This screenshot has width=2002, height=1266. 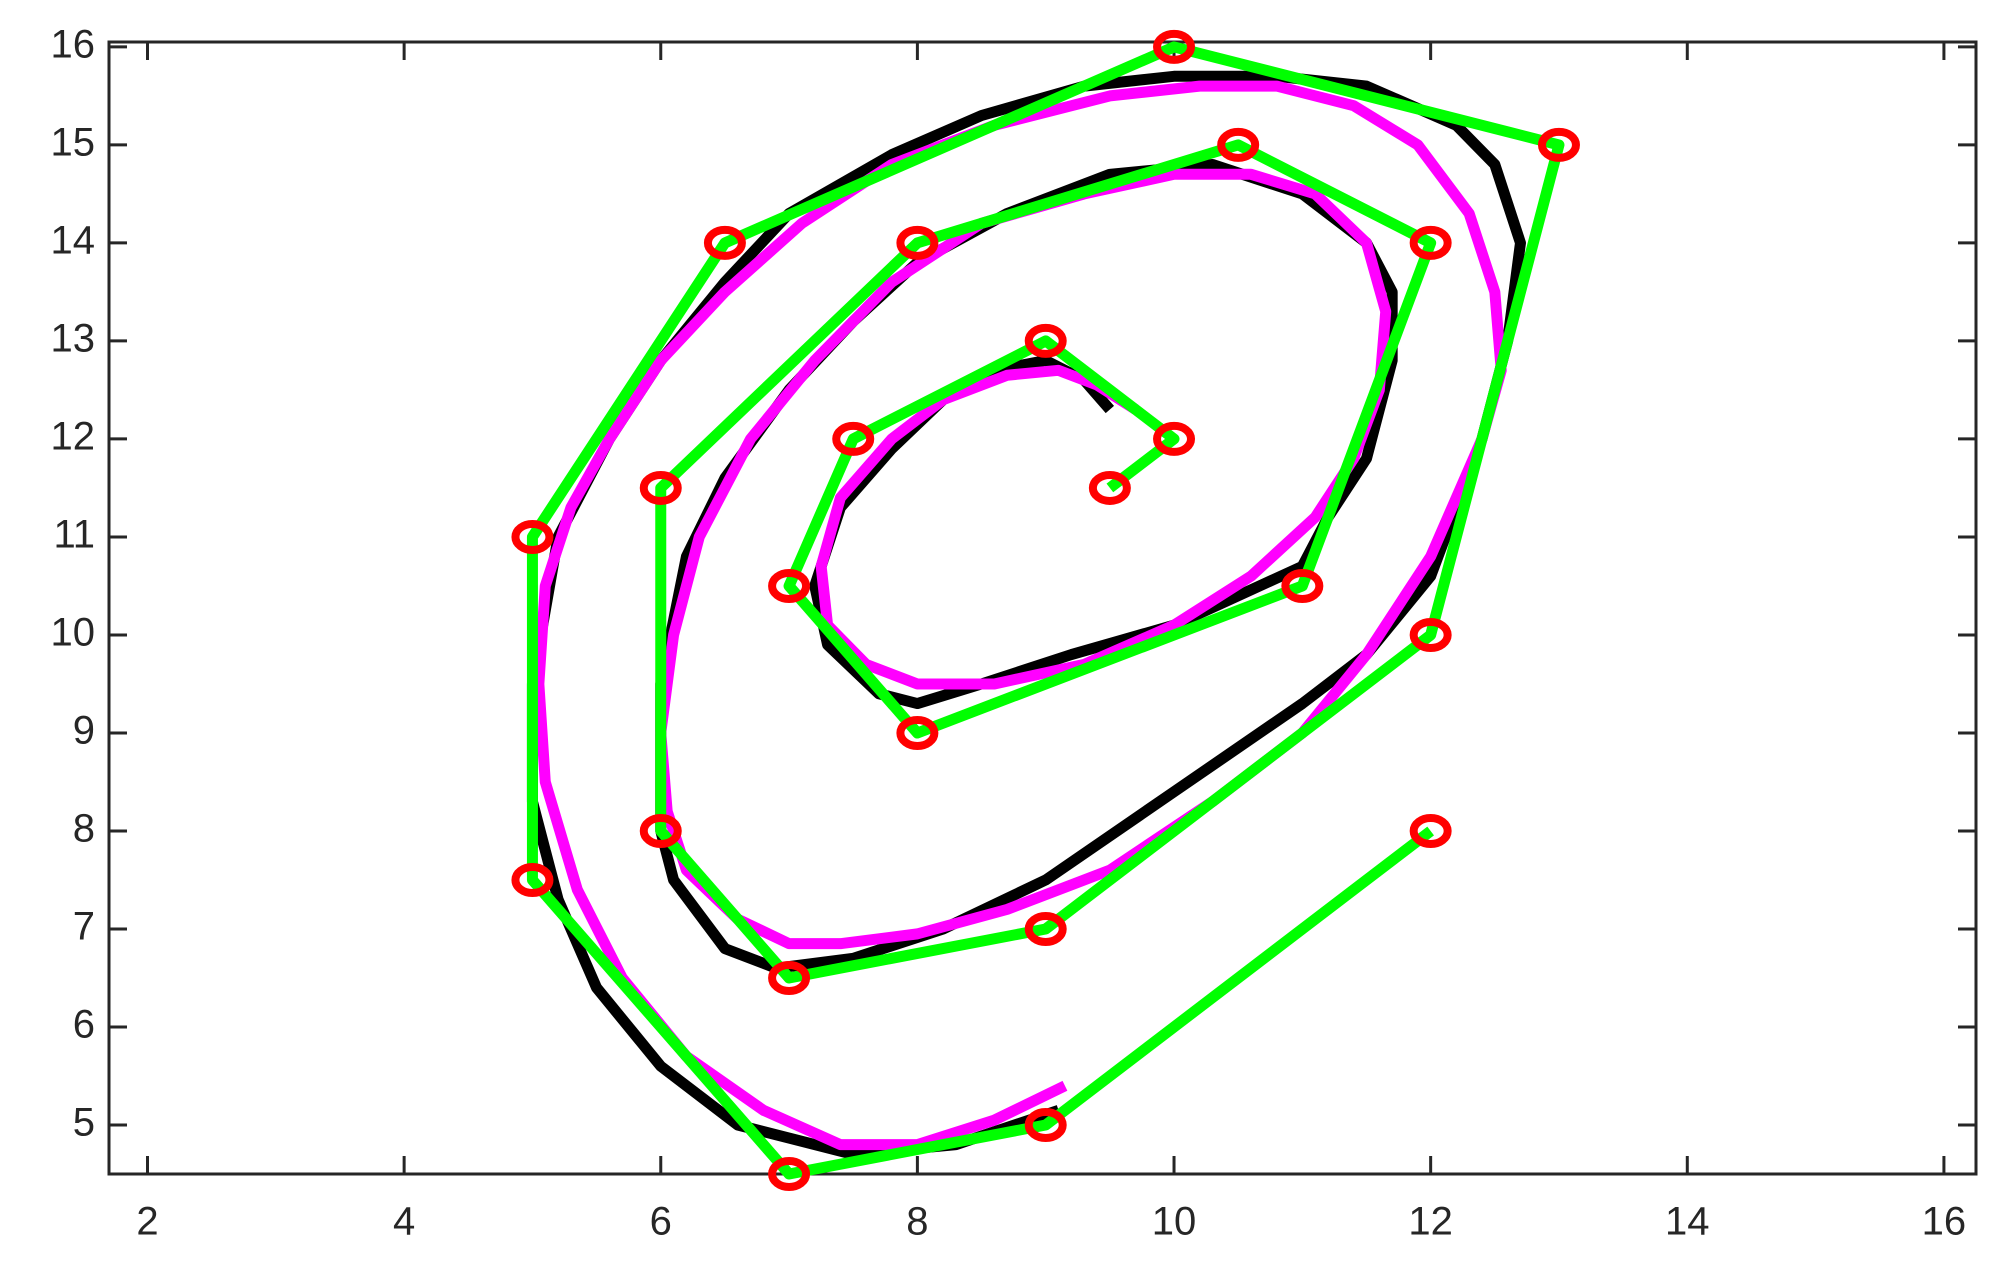 I want to click on x-tick-label: 6, so click(x=661, y=1222).